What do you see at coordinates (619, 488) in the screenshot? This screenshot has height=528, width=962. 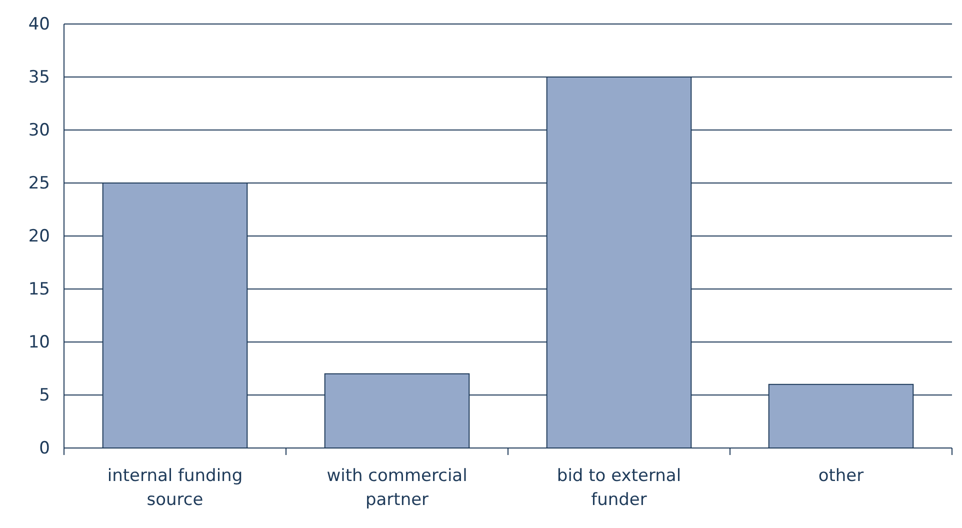 I see `x-tick-label: bid to external funder` at bounding box center [619, 488].